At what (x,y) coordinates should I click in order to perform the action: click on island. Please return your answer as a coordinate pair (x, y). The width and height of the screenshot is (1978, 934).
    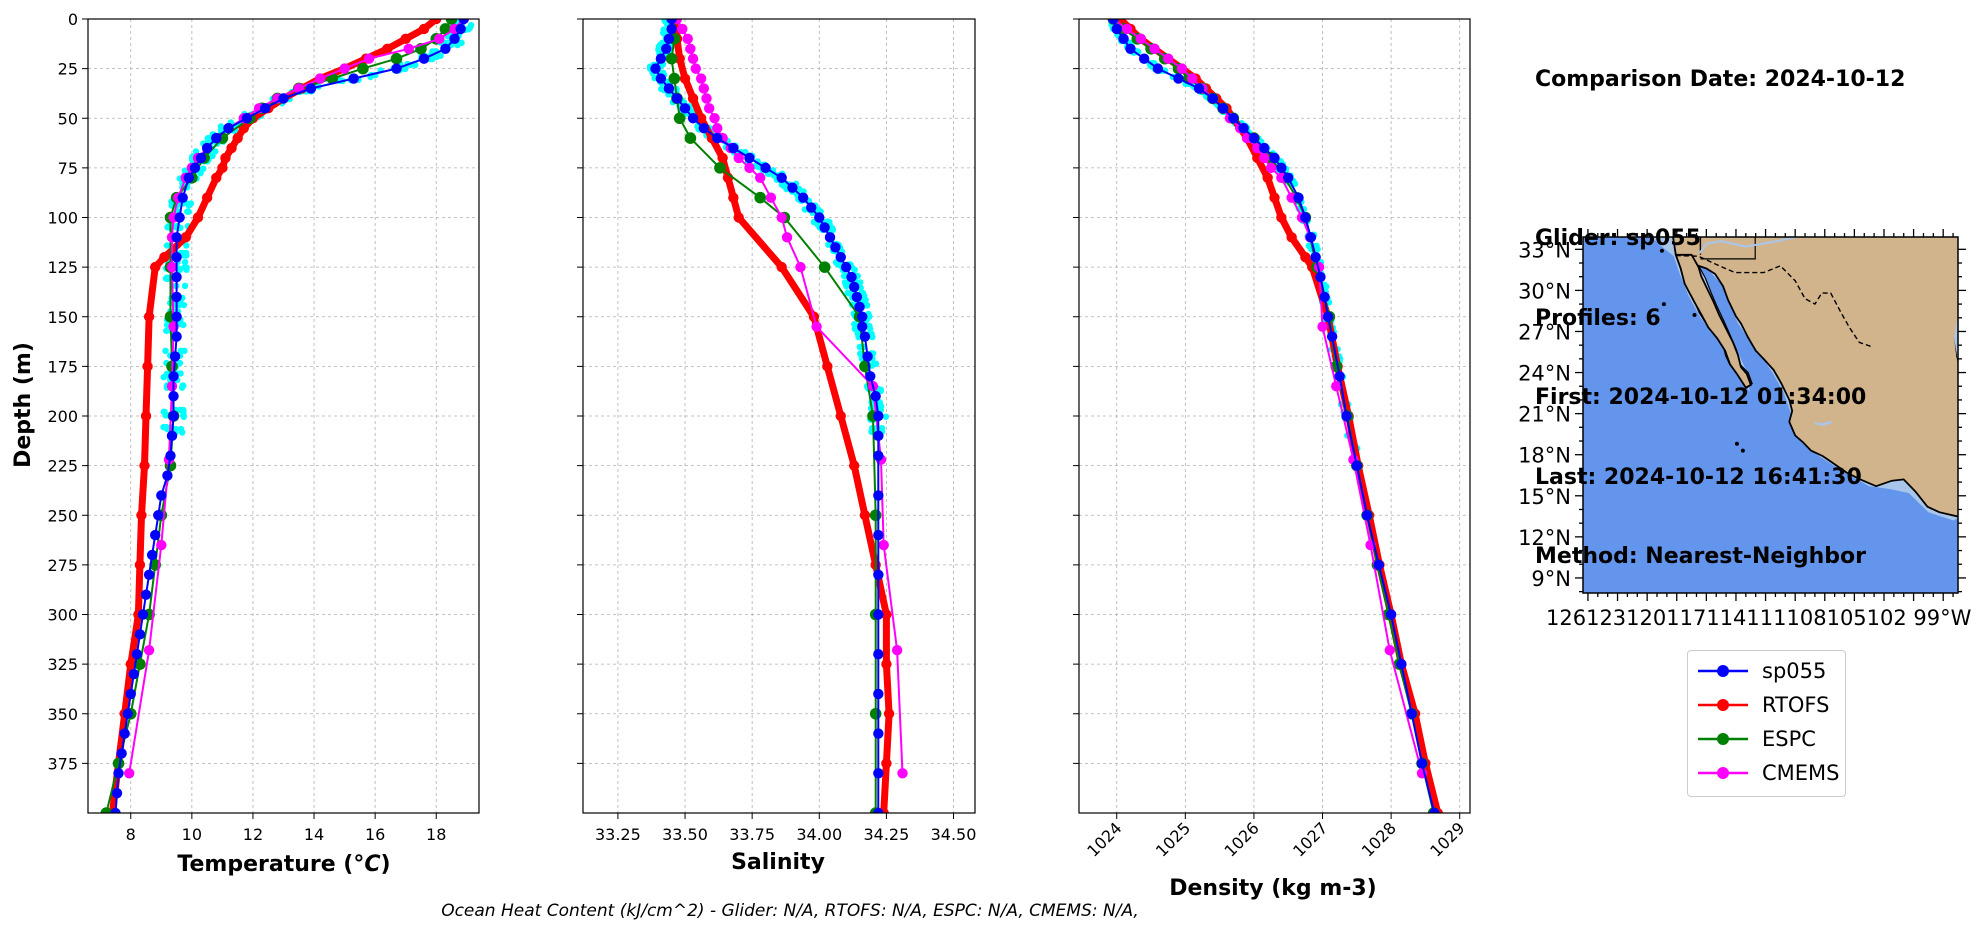
    Looking at the image, I should click on (1742, 450).